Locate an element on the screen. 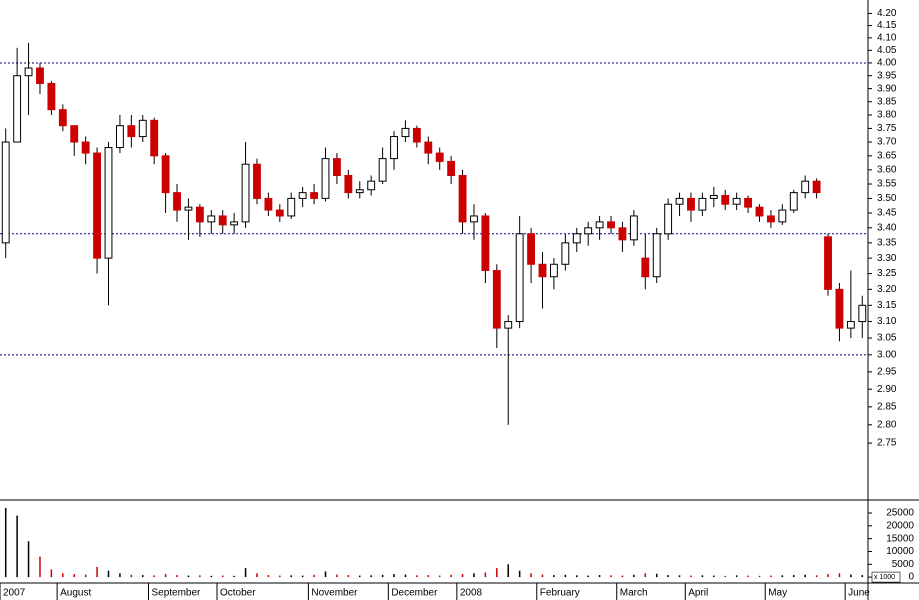  y-tick-label: 3.05 is located at coordinates (887, 338).